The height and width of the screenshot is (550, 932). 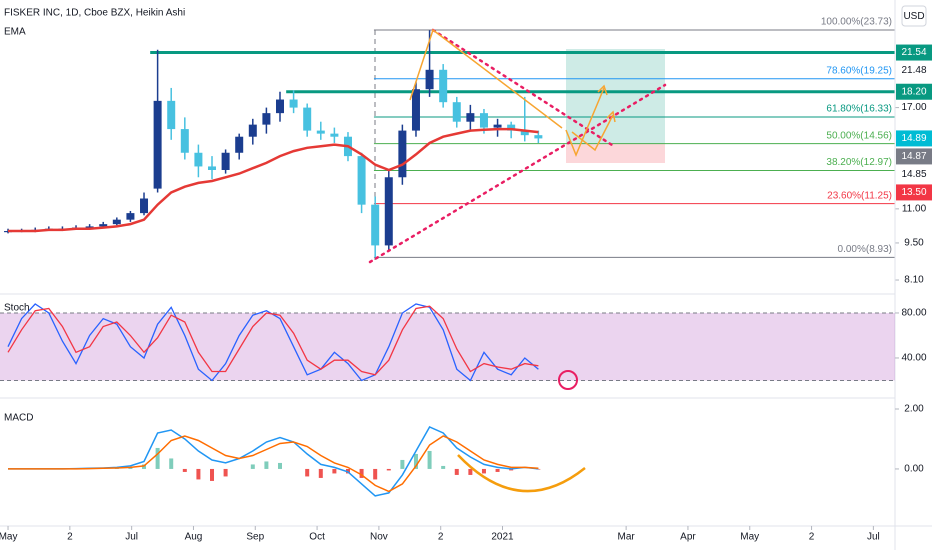 I want to click on currency-label: USD, so click(x=913, y=16).